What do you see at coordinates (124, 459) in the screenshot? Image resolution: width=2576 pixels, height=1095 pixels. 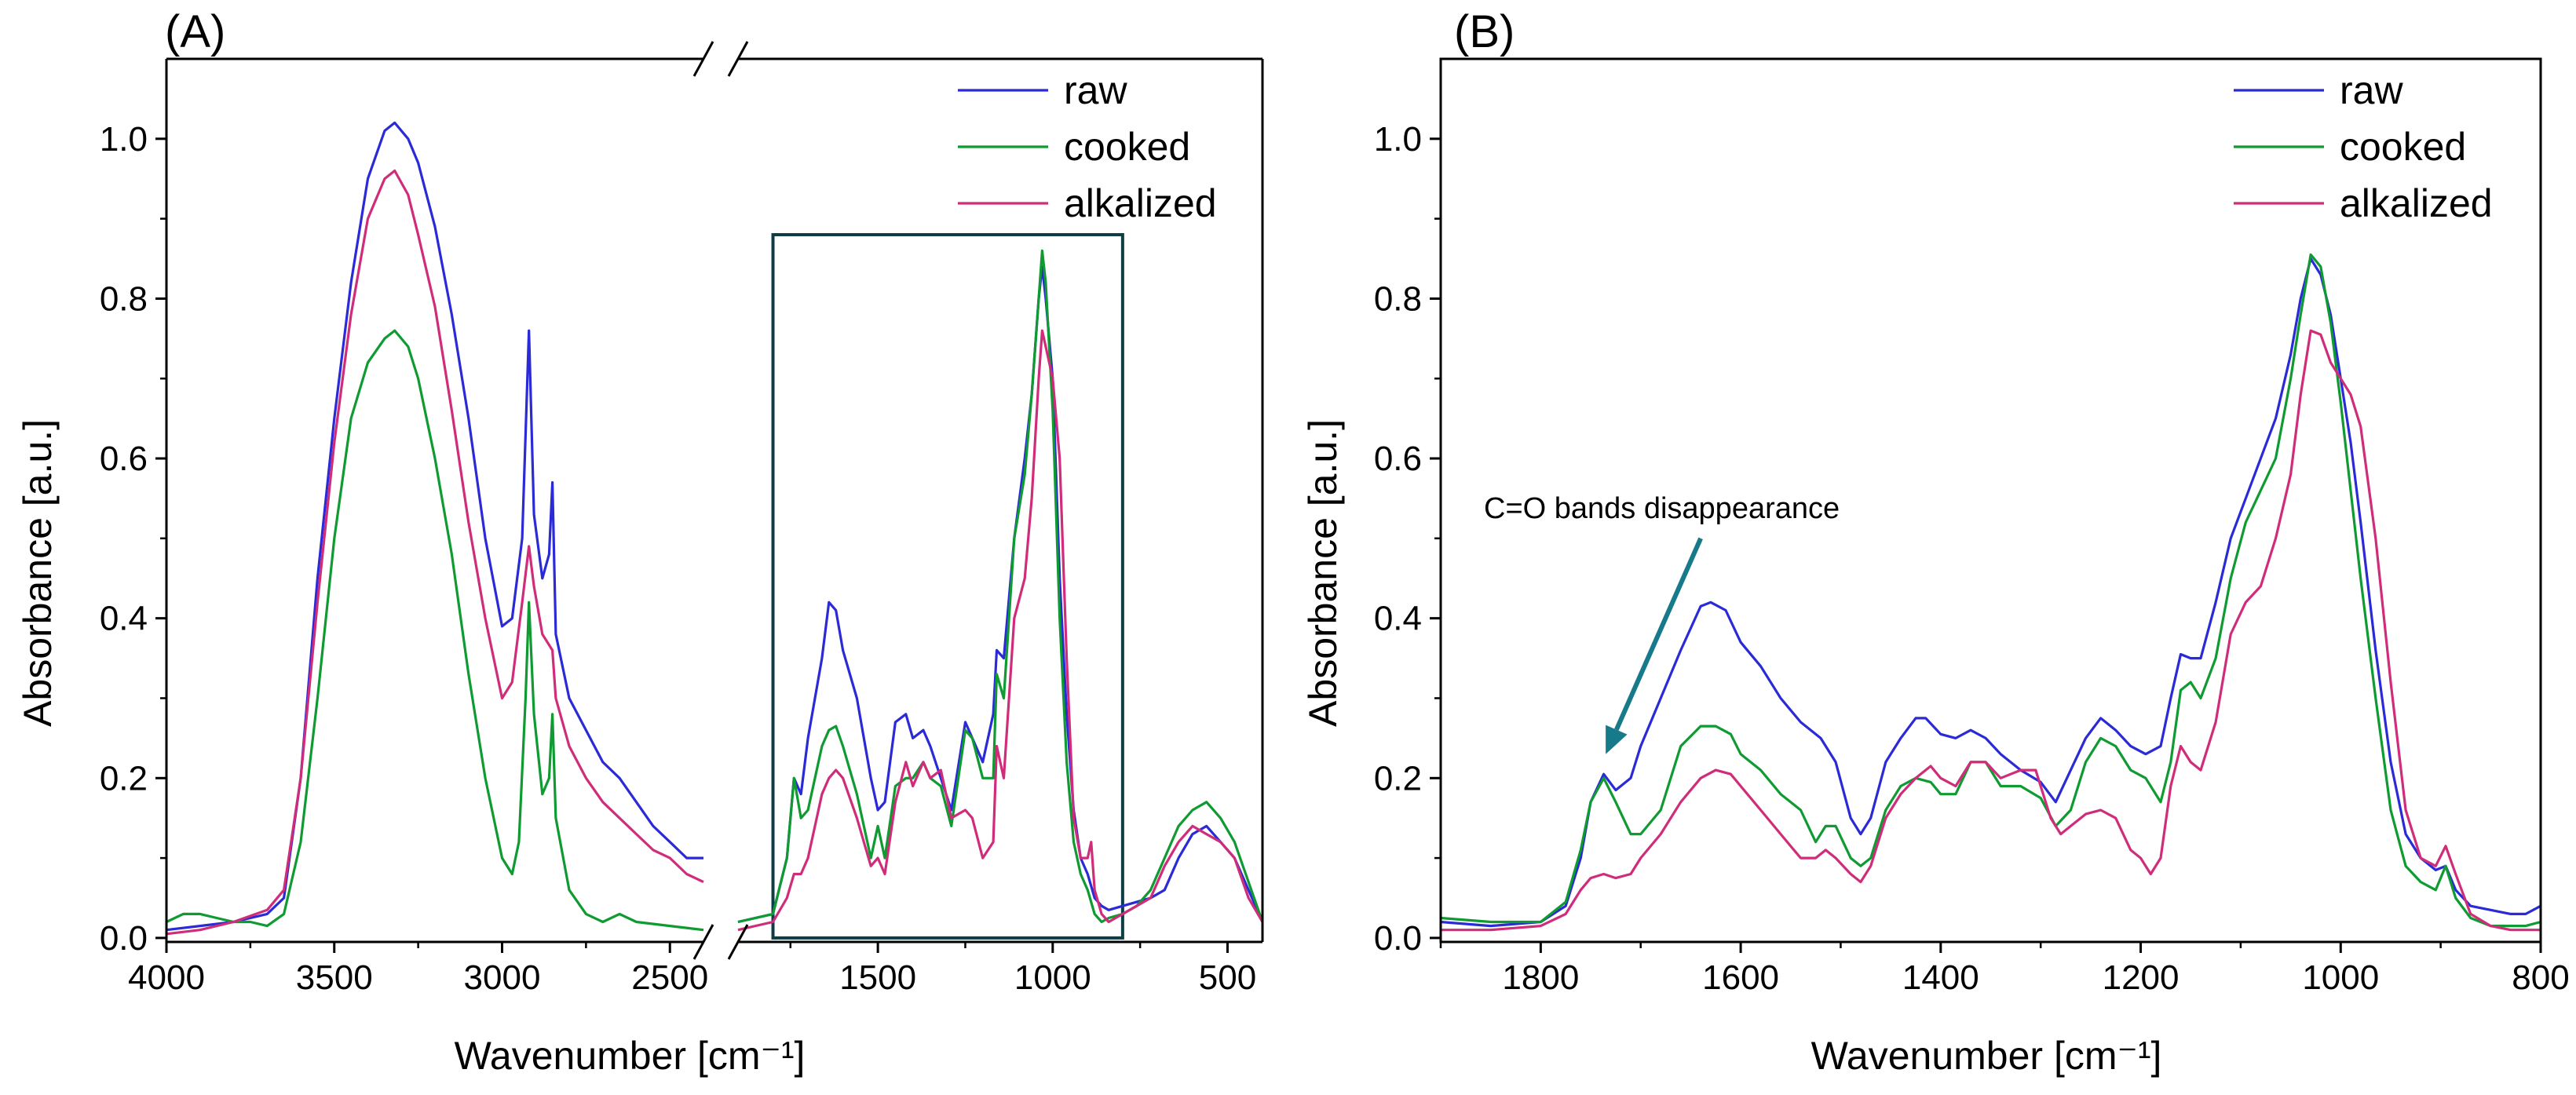 I see `y-tick-label-a: 0.6` at bounding box center [124, 459].